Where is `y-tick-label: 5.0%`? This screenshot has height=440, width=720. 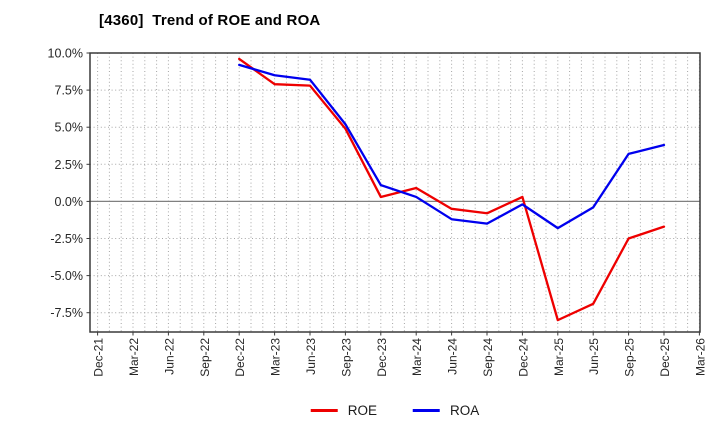 y-tick-label: 5.0% is located at coordinates (69, 128).